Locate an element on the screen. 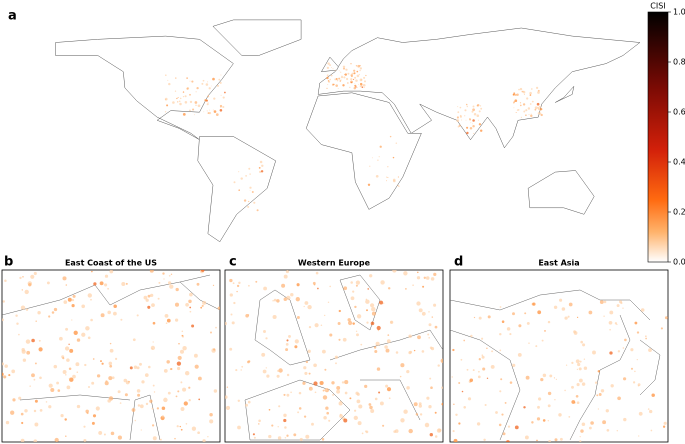 The height and width of the screenshot is (444, 685). colorbar-tick-label: 0.0 is located at coordinates (679, 262).